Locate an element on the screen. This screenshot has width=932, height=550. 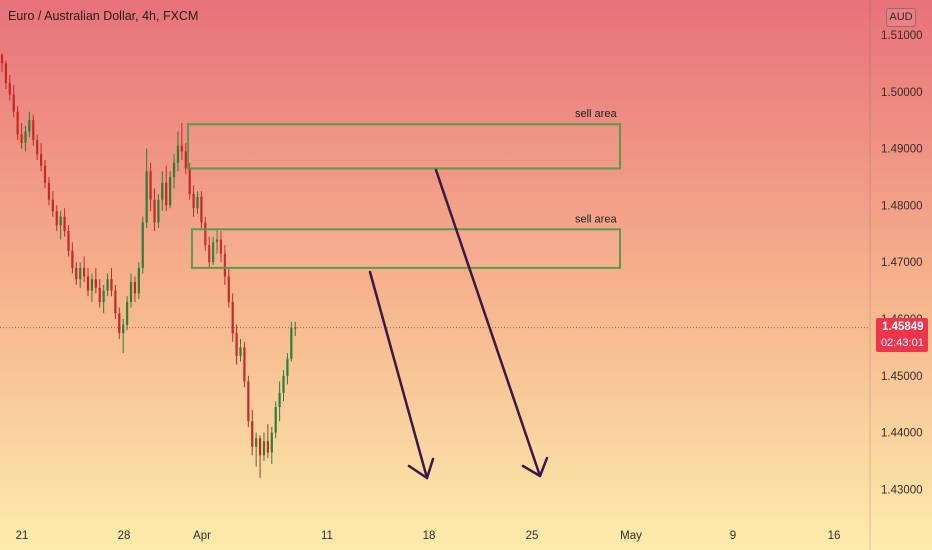
time-tick-label: 25 is located at coordinates (532, 536).